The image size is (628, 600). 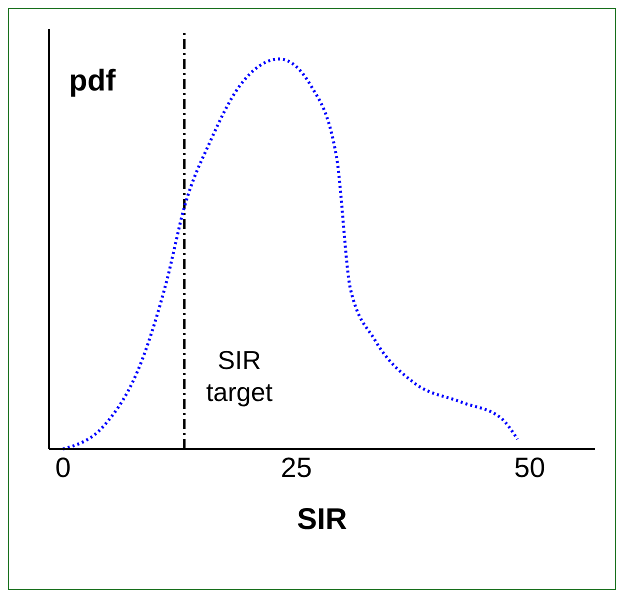 What do you see at coordinates (322, 519) in the screenshot?
I see `x-axis-title: SIR` at bounding box center [322, 519].